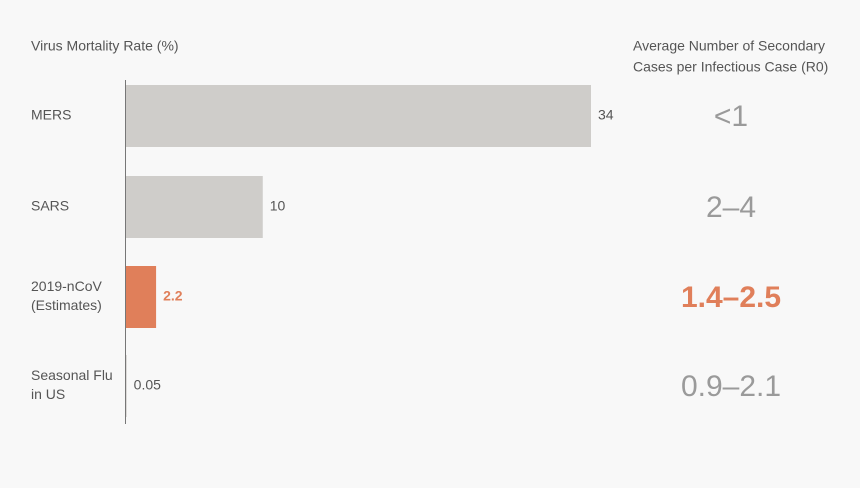  What do you see at coordinates (51, 115) in the screenshot?
I see `category-label: MERS` at bounding box center [51, 115].